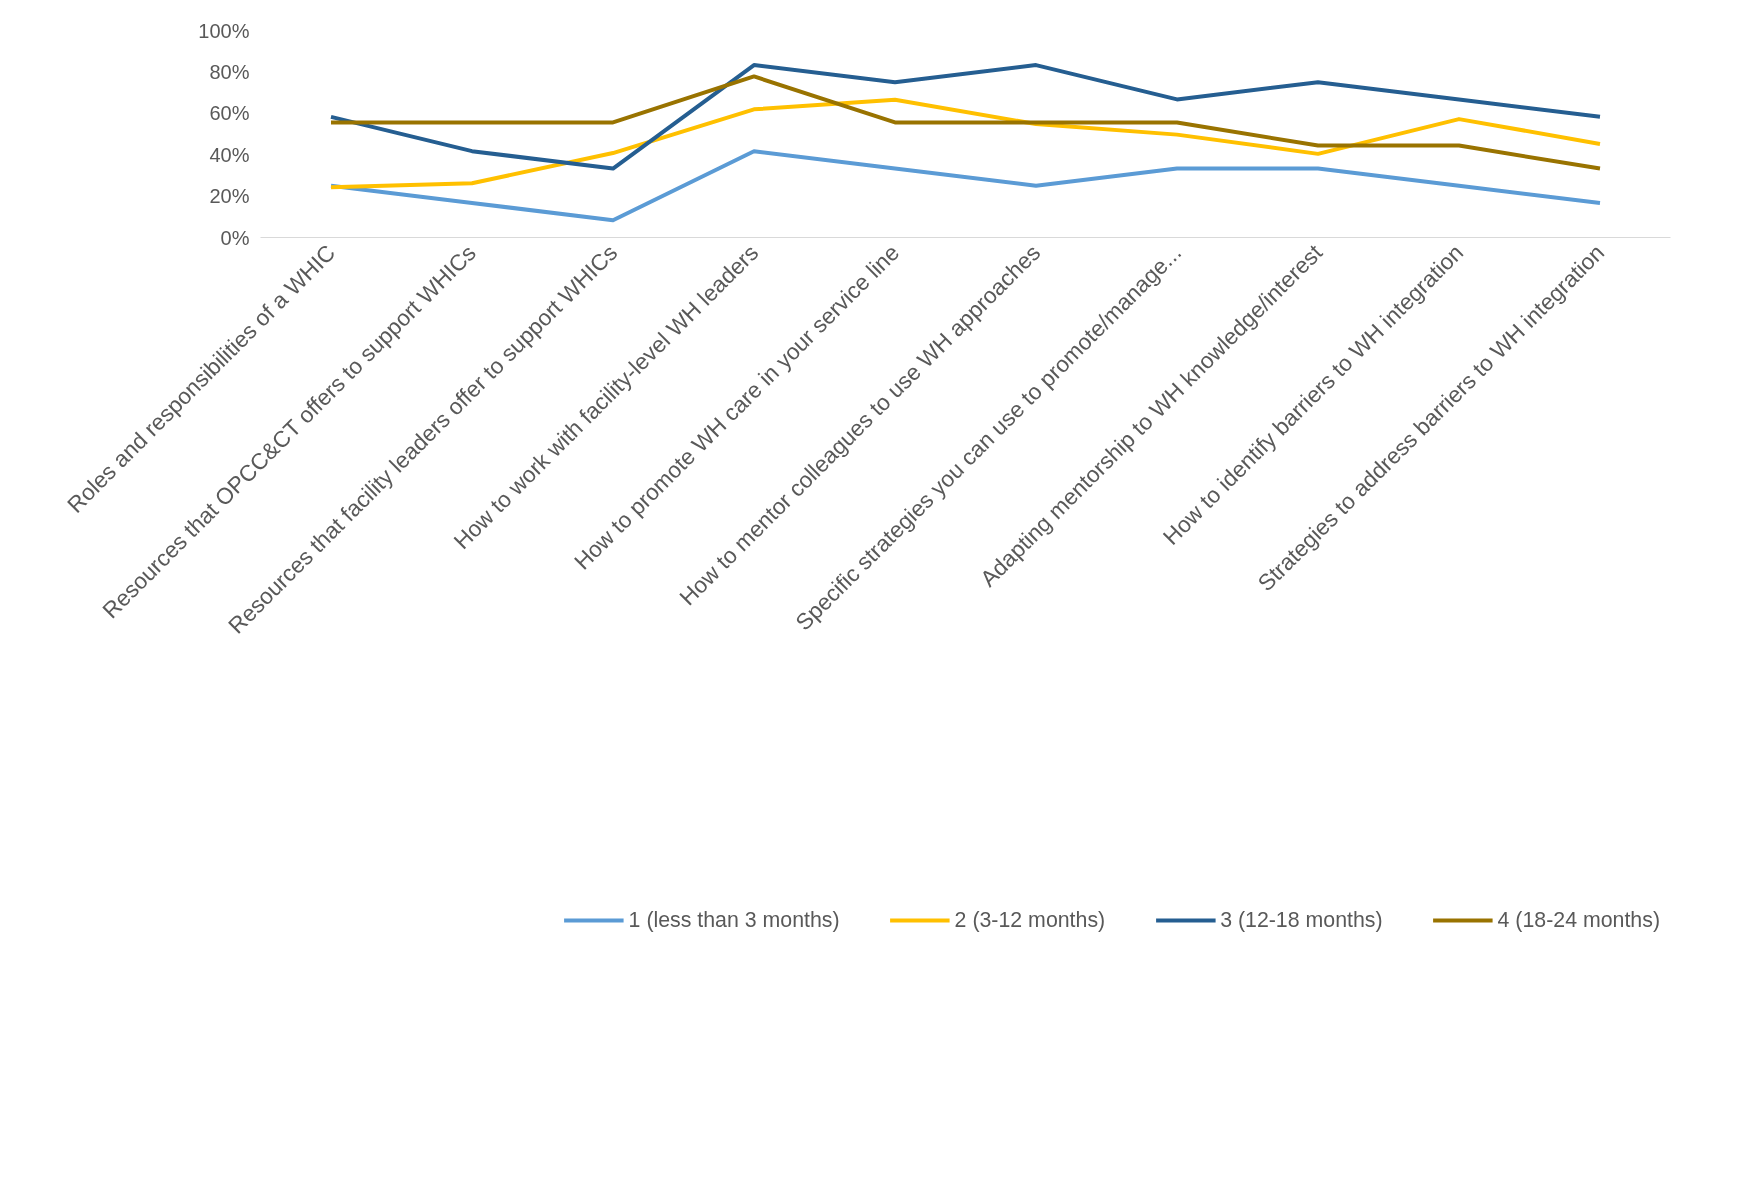 This screenshot has width=1744, height=1185. I want to click on legend-label: 2 (3-12 months), so click(1030, 920).